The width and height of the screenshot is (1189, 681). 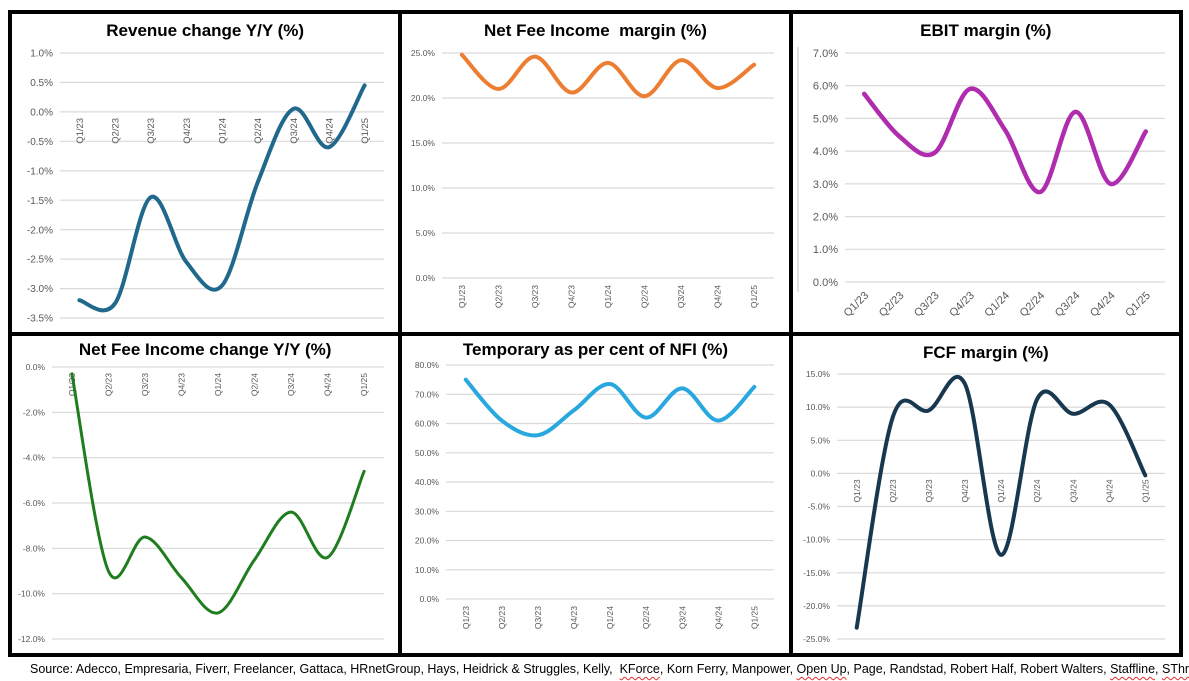 What do you see at coordinates (41, 83) in the screenshot?
I see `svg-text: 0.5%` at bounding box center [41, 83].